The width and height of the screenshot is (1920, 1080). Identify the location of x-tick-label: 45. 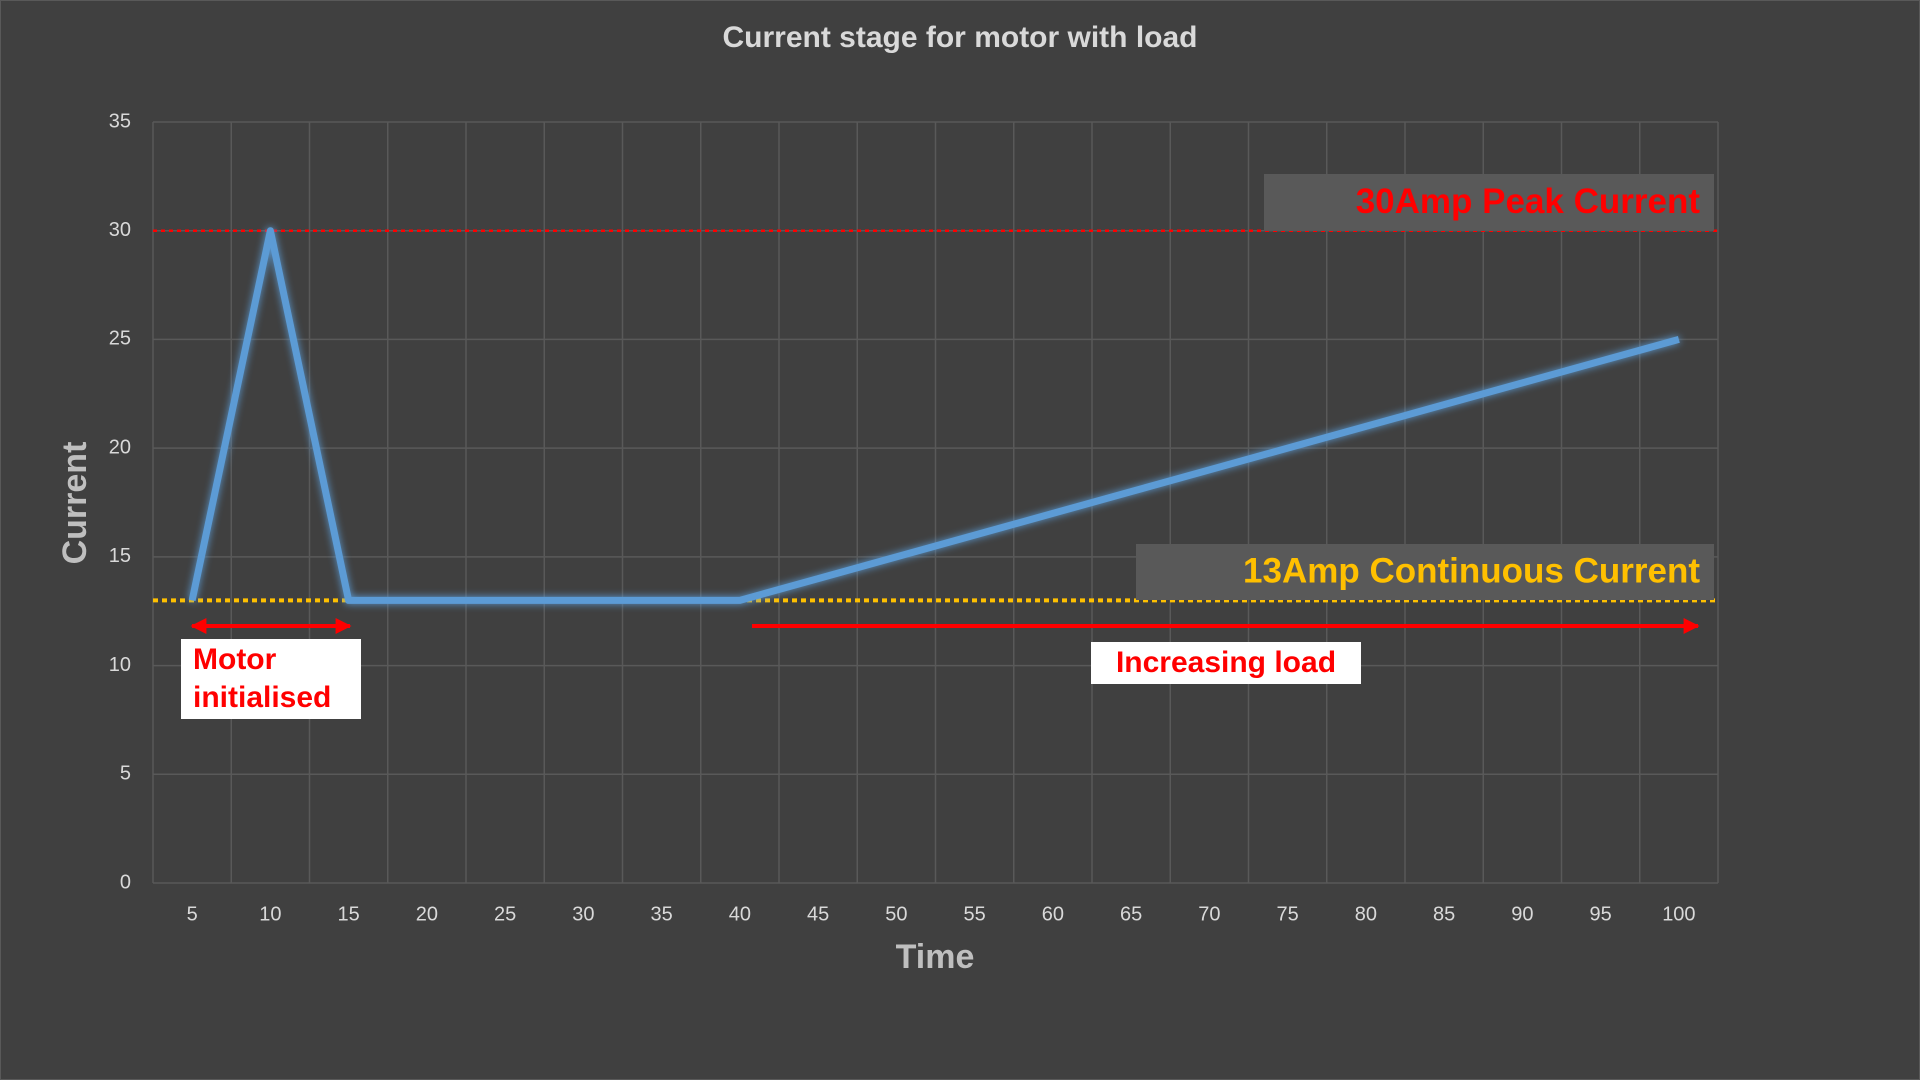
(818, 914).